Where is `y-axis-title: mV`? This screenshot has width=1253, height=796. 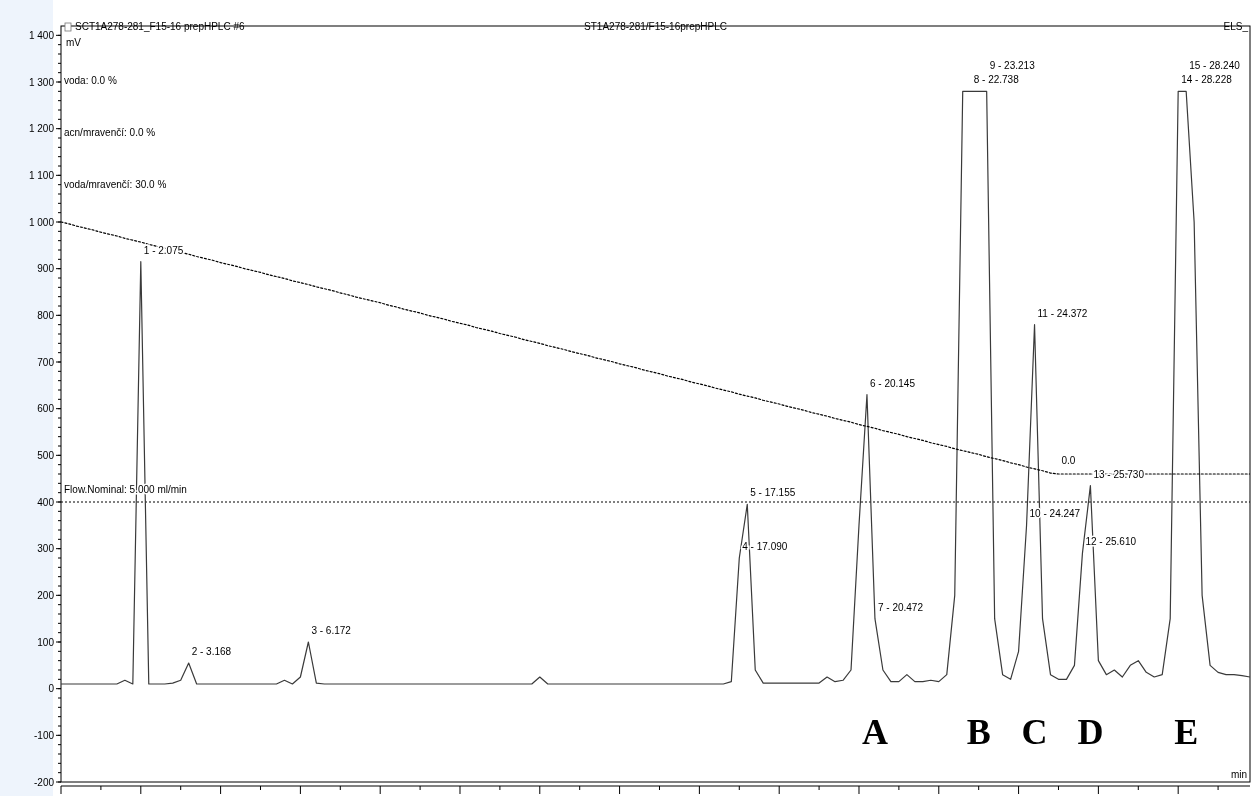 y-axis-title: mV is located at coordinates (74, 42).